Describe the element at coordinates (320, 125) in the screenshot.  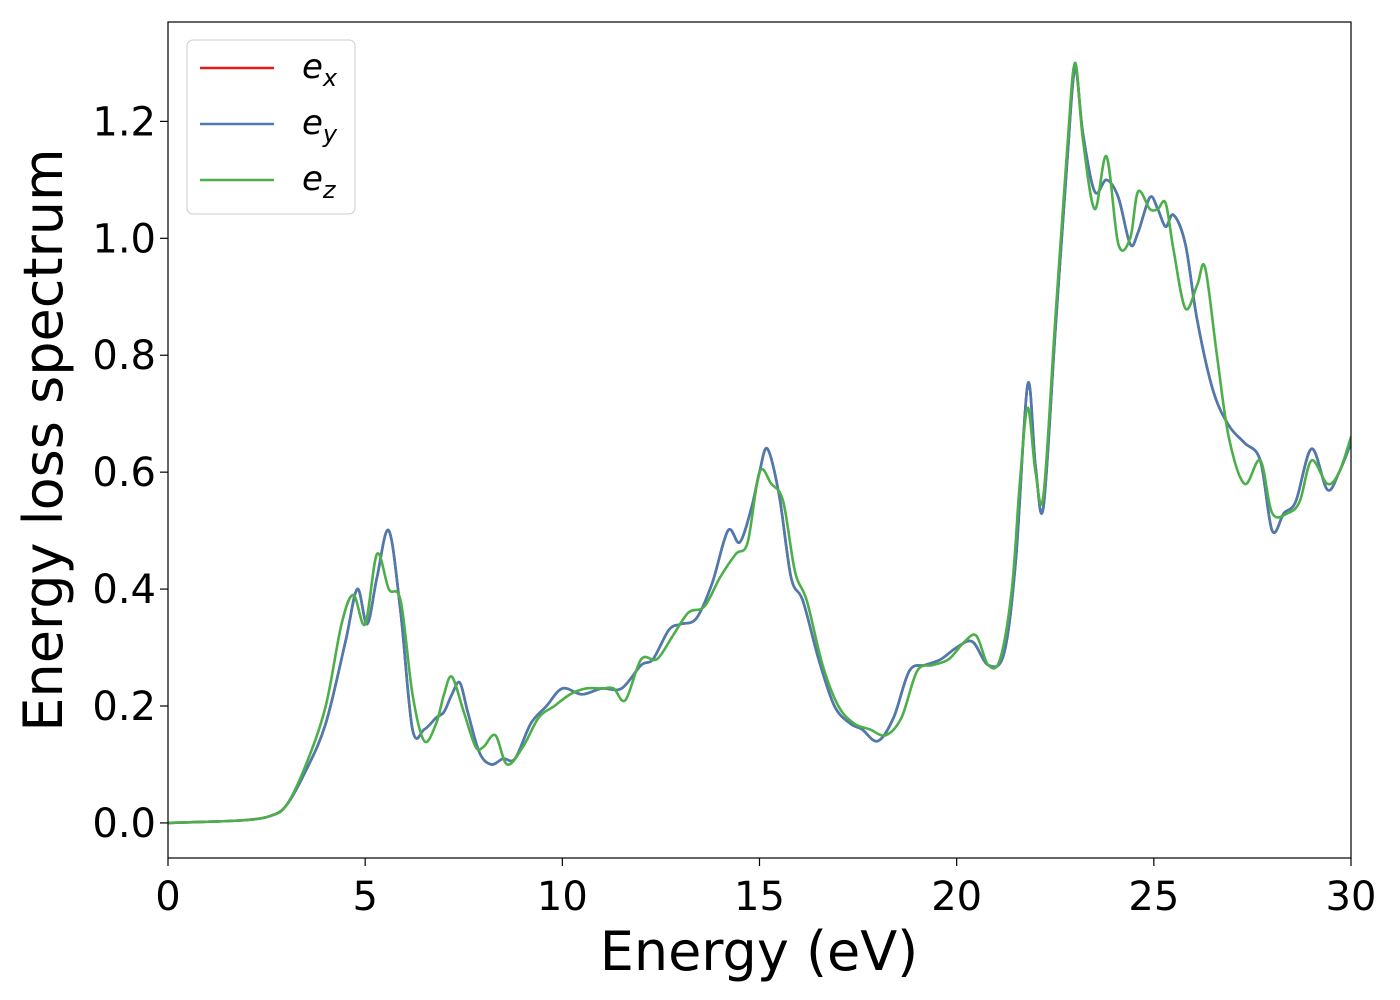
I see `legend-label-y: ey` at that location.